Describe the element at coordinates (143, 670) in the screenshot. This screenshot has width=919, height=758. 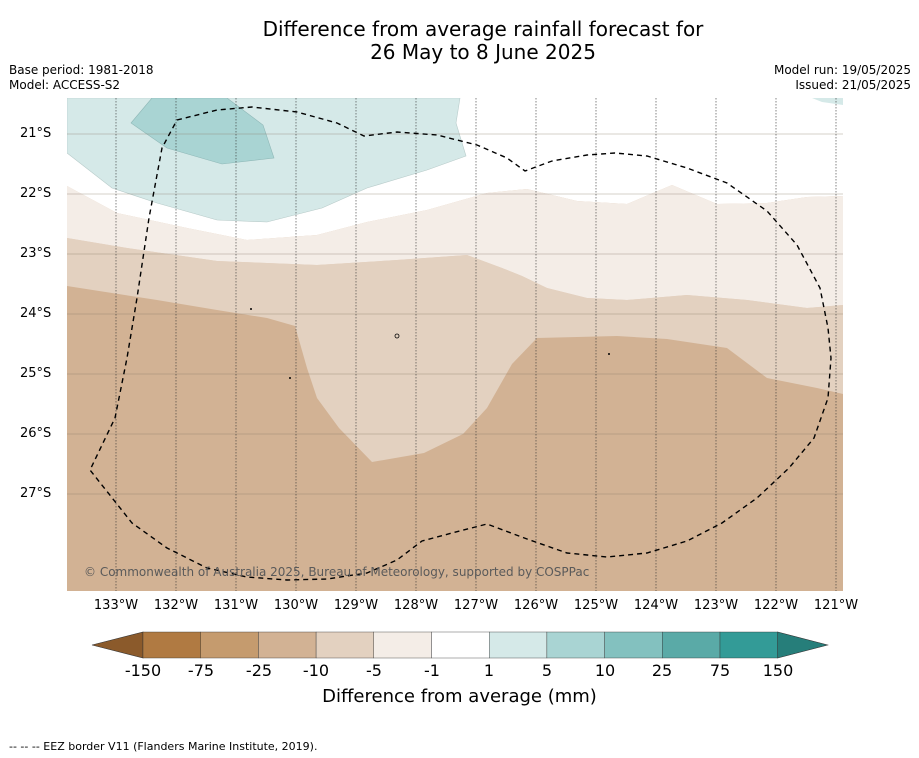
I see `colorbar-tick: -150` at that location.